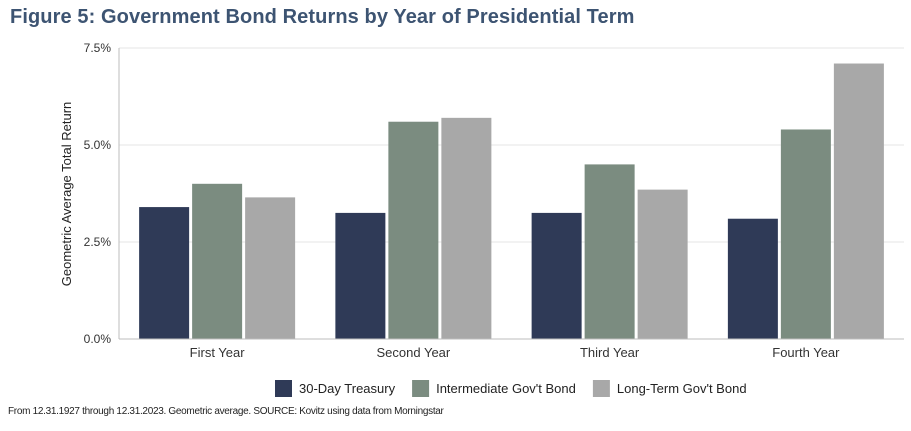  What do you see at coordinates (98, 145) in the screenshot?
I see `y-tick-label: 5.0%` at bounding box center [98, 145].